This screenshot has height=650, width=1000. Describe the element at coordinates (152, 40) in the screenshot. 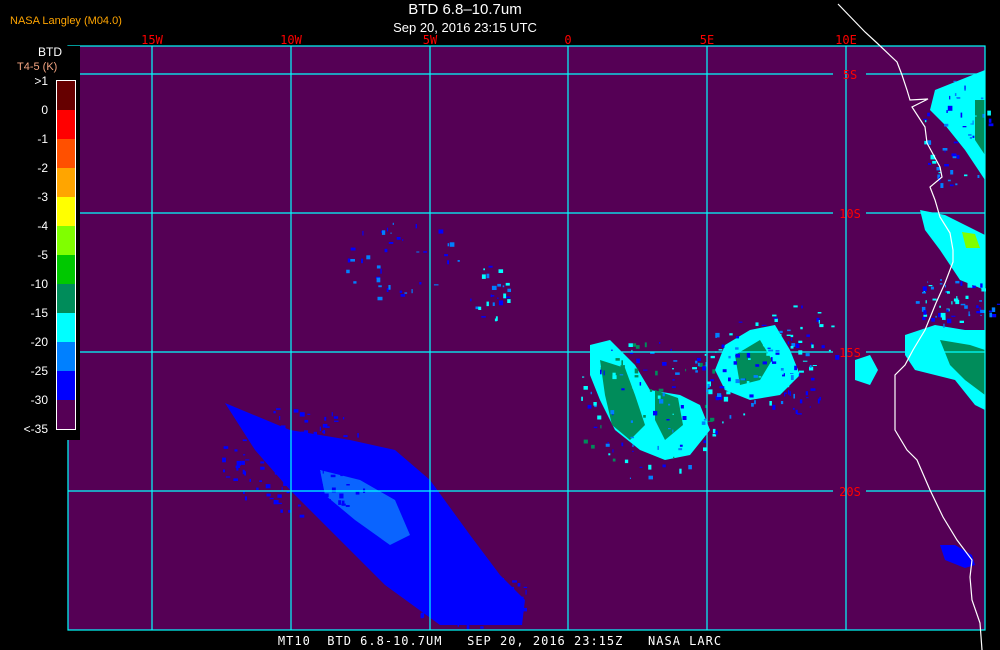

I see `longitude-label: 15W` at that location.